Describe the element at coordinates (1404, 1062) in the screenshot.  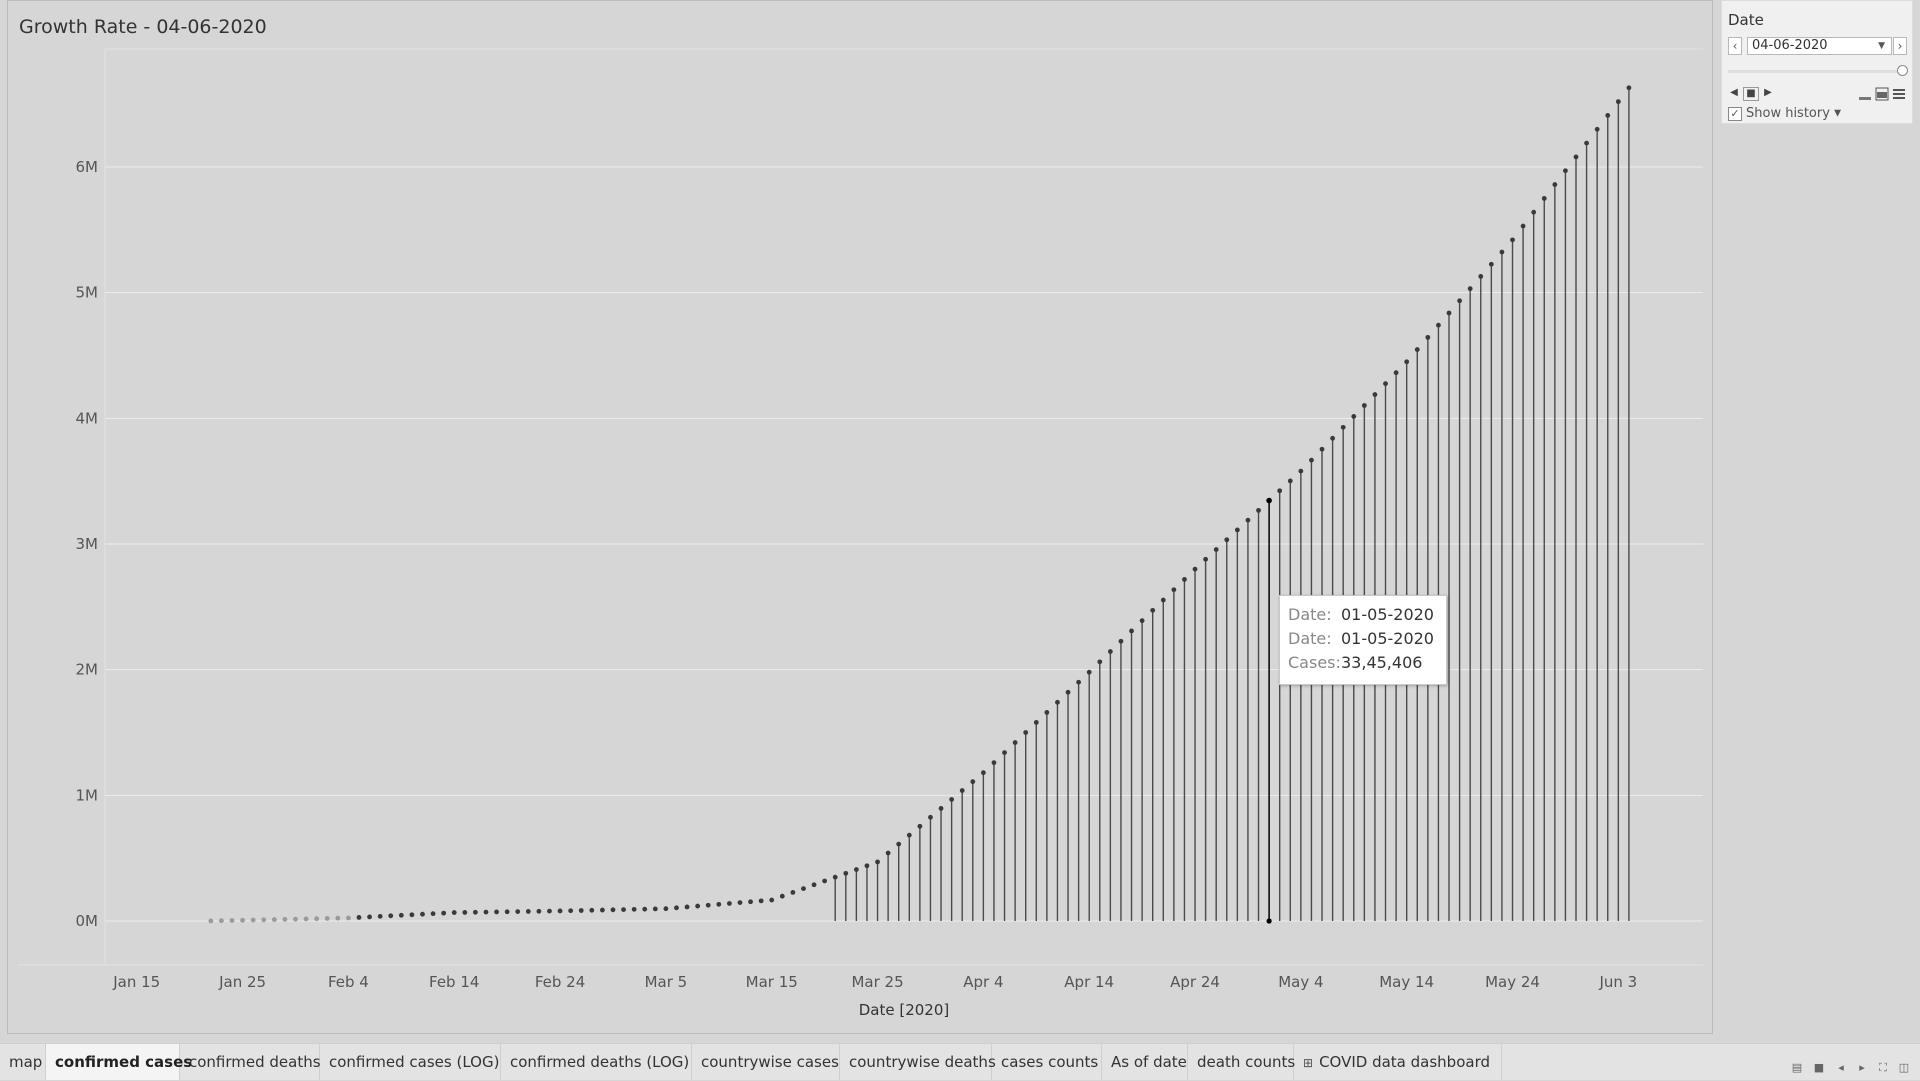
I see `tab-label: COVID data dashboard` at that location.